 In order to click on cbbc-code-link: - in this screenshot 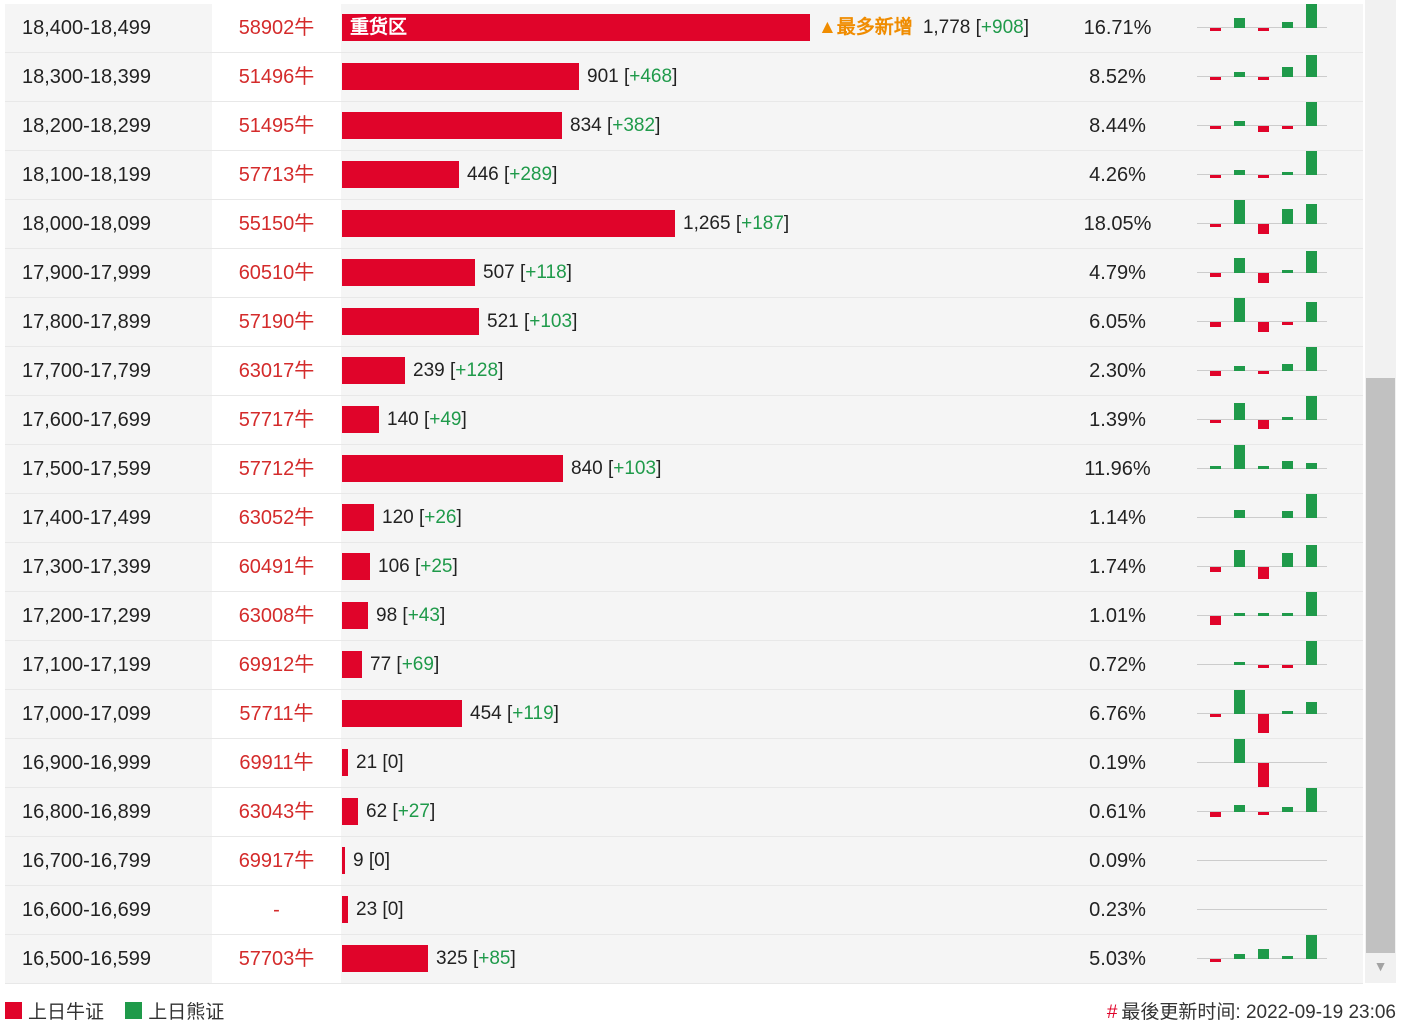, I will do `click(276, 910)`.